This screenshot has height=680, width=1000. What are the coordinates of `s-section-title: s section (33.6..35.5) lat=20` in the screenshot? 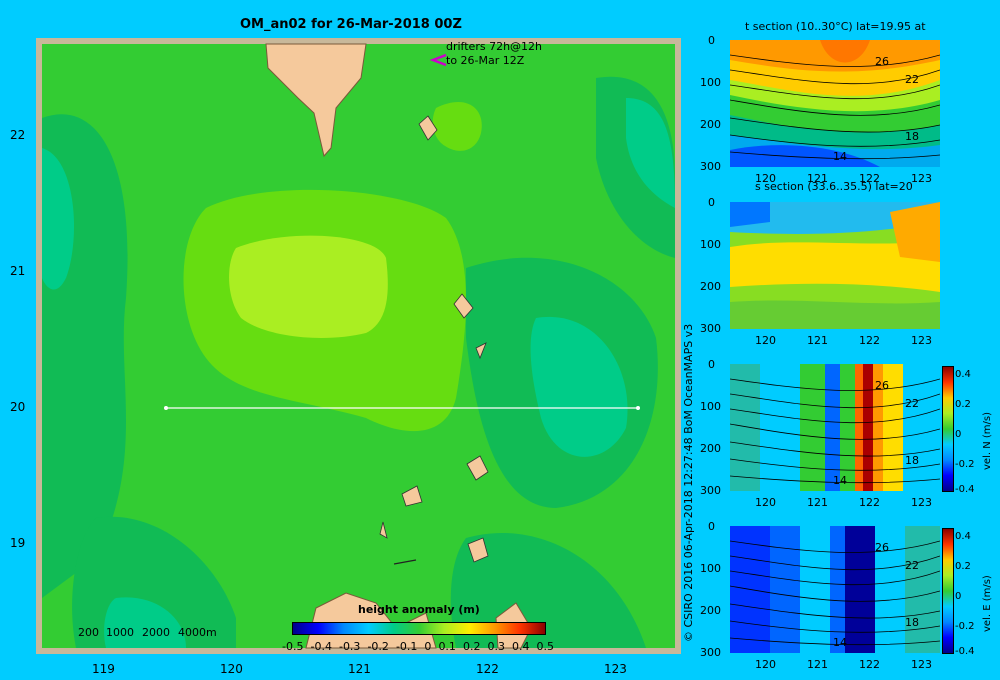 It's located at (834, 186).